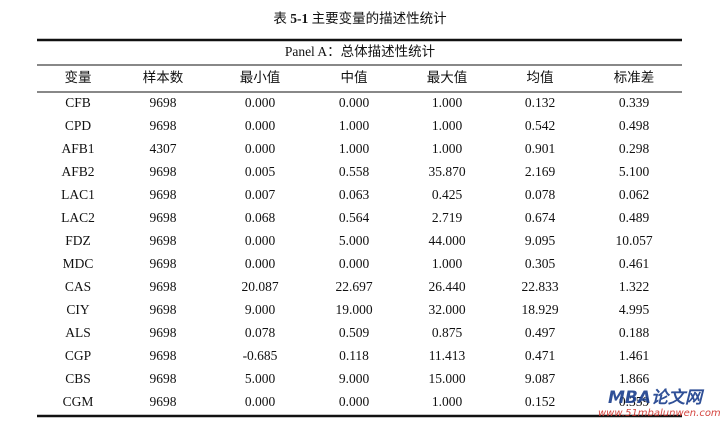 The image size is (720, 421). I want to click on cell: 1.322, so click(634, 286).